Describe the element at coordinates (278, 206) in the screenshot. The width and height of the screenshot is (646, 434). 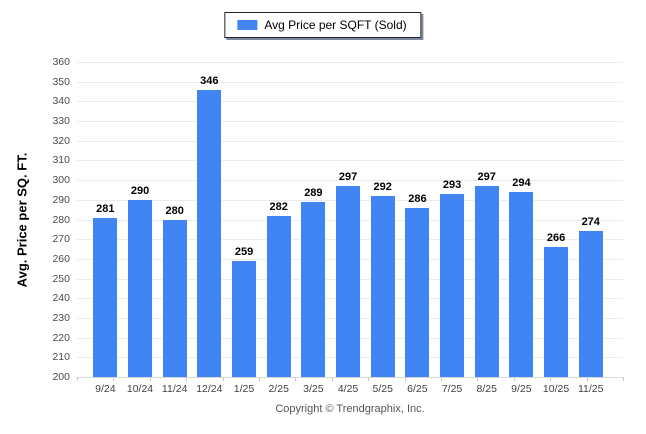
I see `bar-value-label: 282` at that location.